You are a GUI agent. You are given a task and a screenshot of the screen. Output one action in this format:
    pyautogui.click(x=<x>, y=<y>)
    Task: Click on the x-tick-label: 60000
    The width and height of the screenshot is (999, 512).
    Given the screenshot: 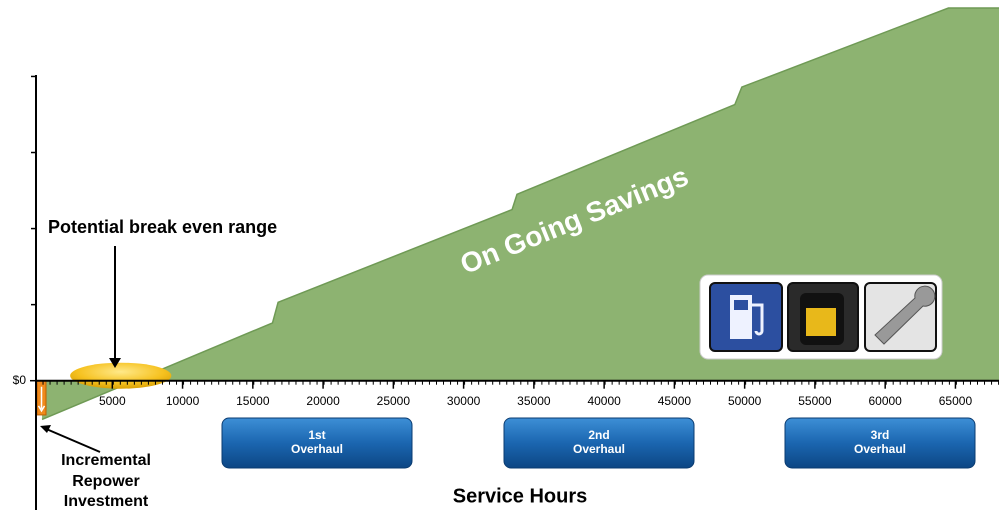 What is the action you would take?
    pyautogui.click(x=885, y=401)
    